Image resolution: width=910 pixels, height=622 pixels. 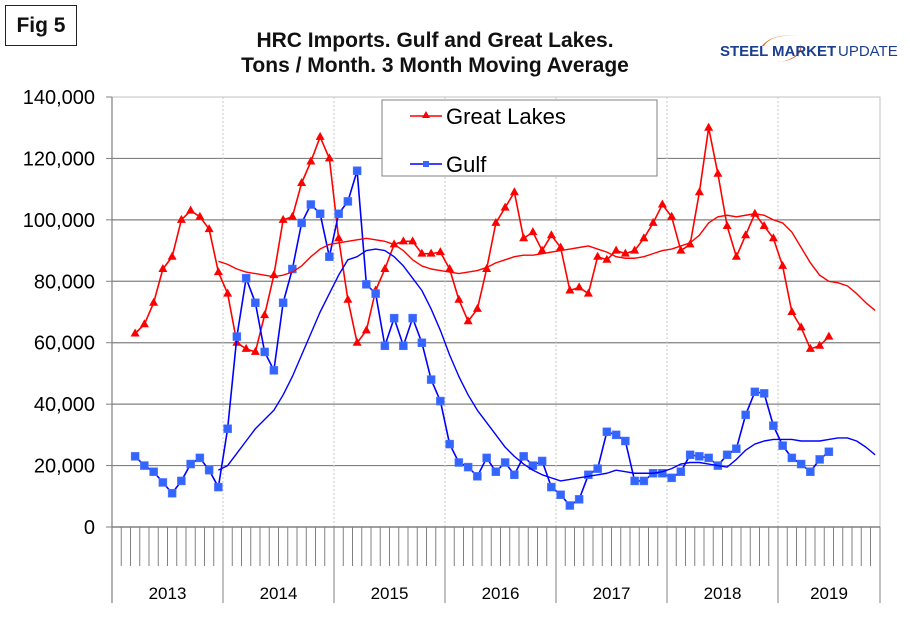 What do you see at coordinates (64, 405) in the screenshot?
I see `y-tick-label: 40,000` at bounding box center [64, 405].